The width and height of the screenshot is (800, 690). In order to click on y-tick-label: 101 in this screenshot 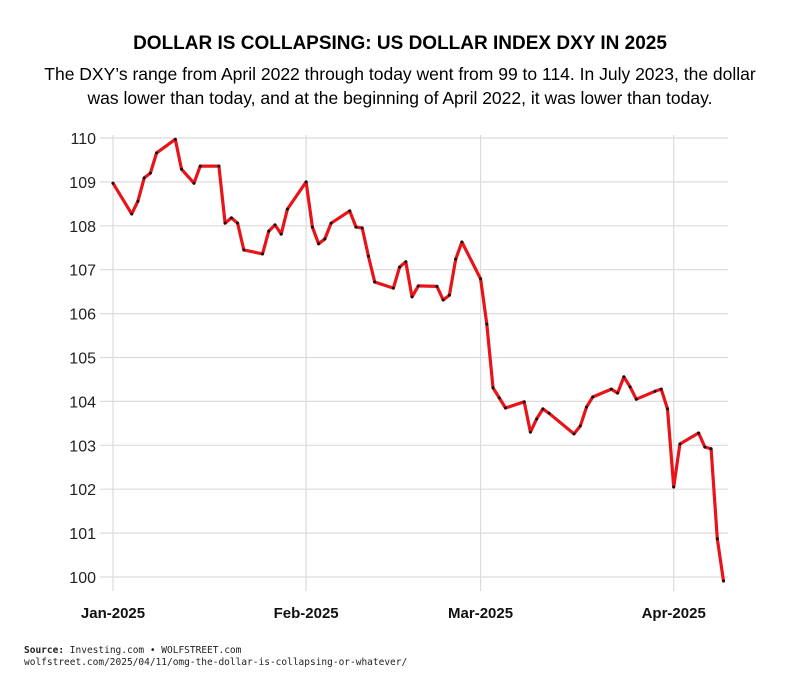, I will do `click(82, 534)`.